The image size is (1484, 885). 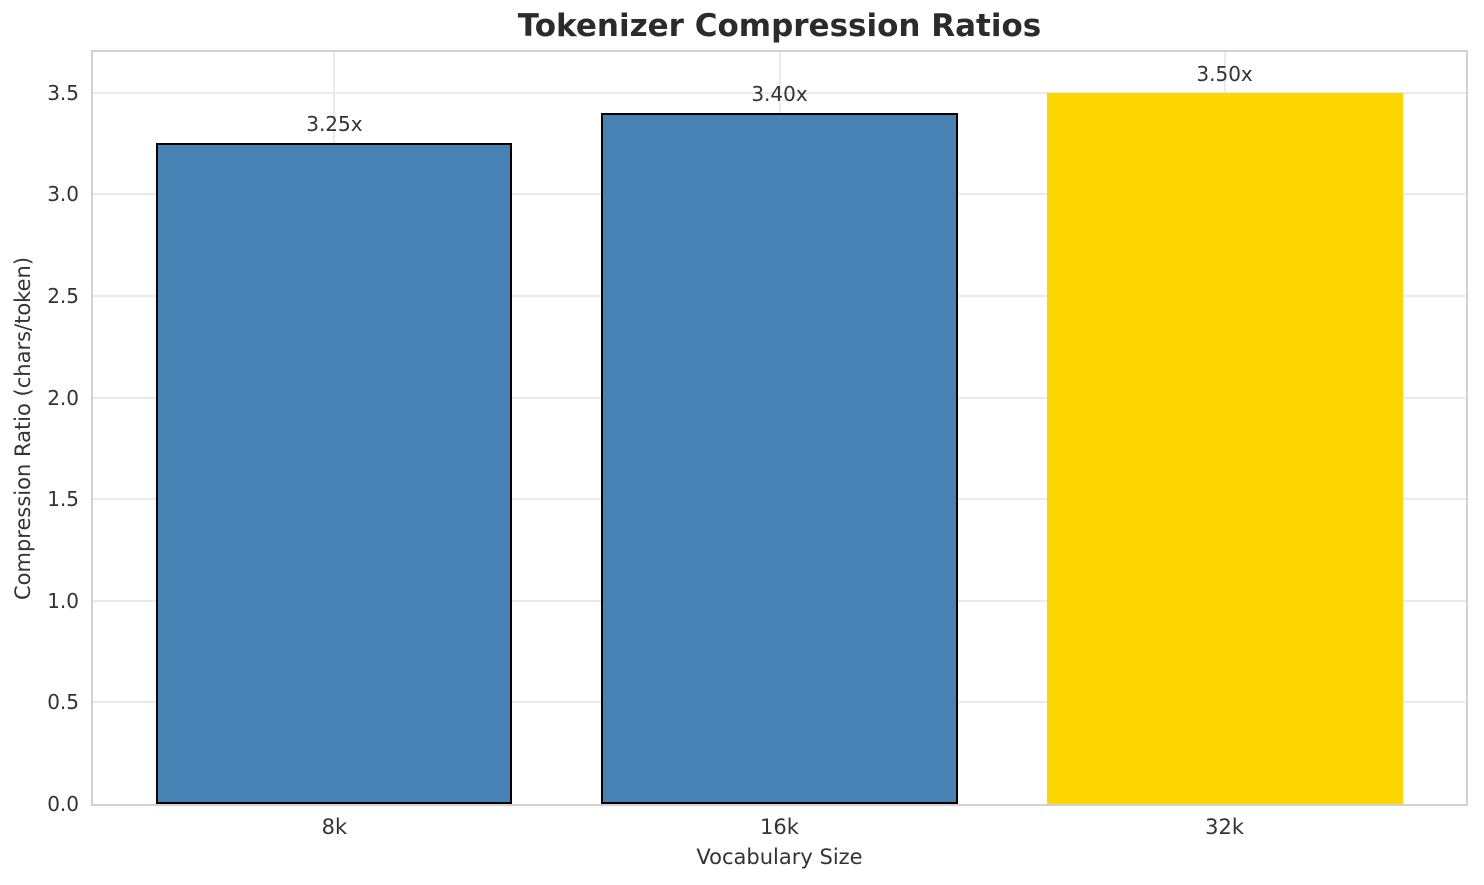 What do you see at coordinates (1224, 73) in the screenshot?
I see `bar-value-label: 3.50x` at bounding box center [1224, 73].